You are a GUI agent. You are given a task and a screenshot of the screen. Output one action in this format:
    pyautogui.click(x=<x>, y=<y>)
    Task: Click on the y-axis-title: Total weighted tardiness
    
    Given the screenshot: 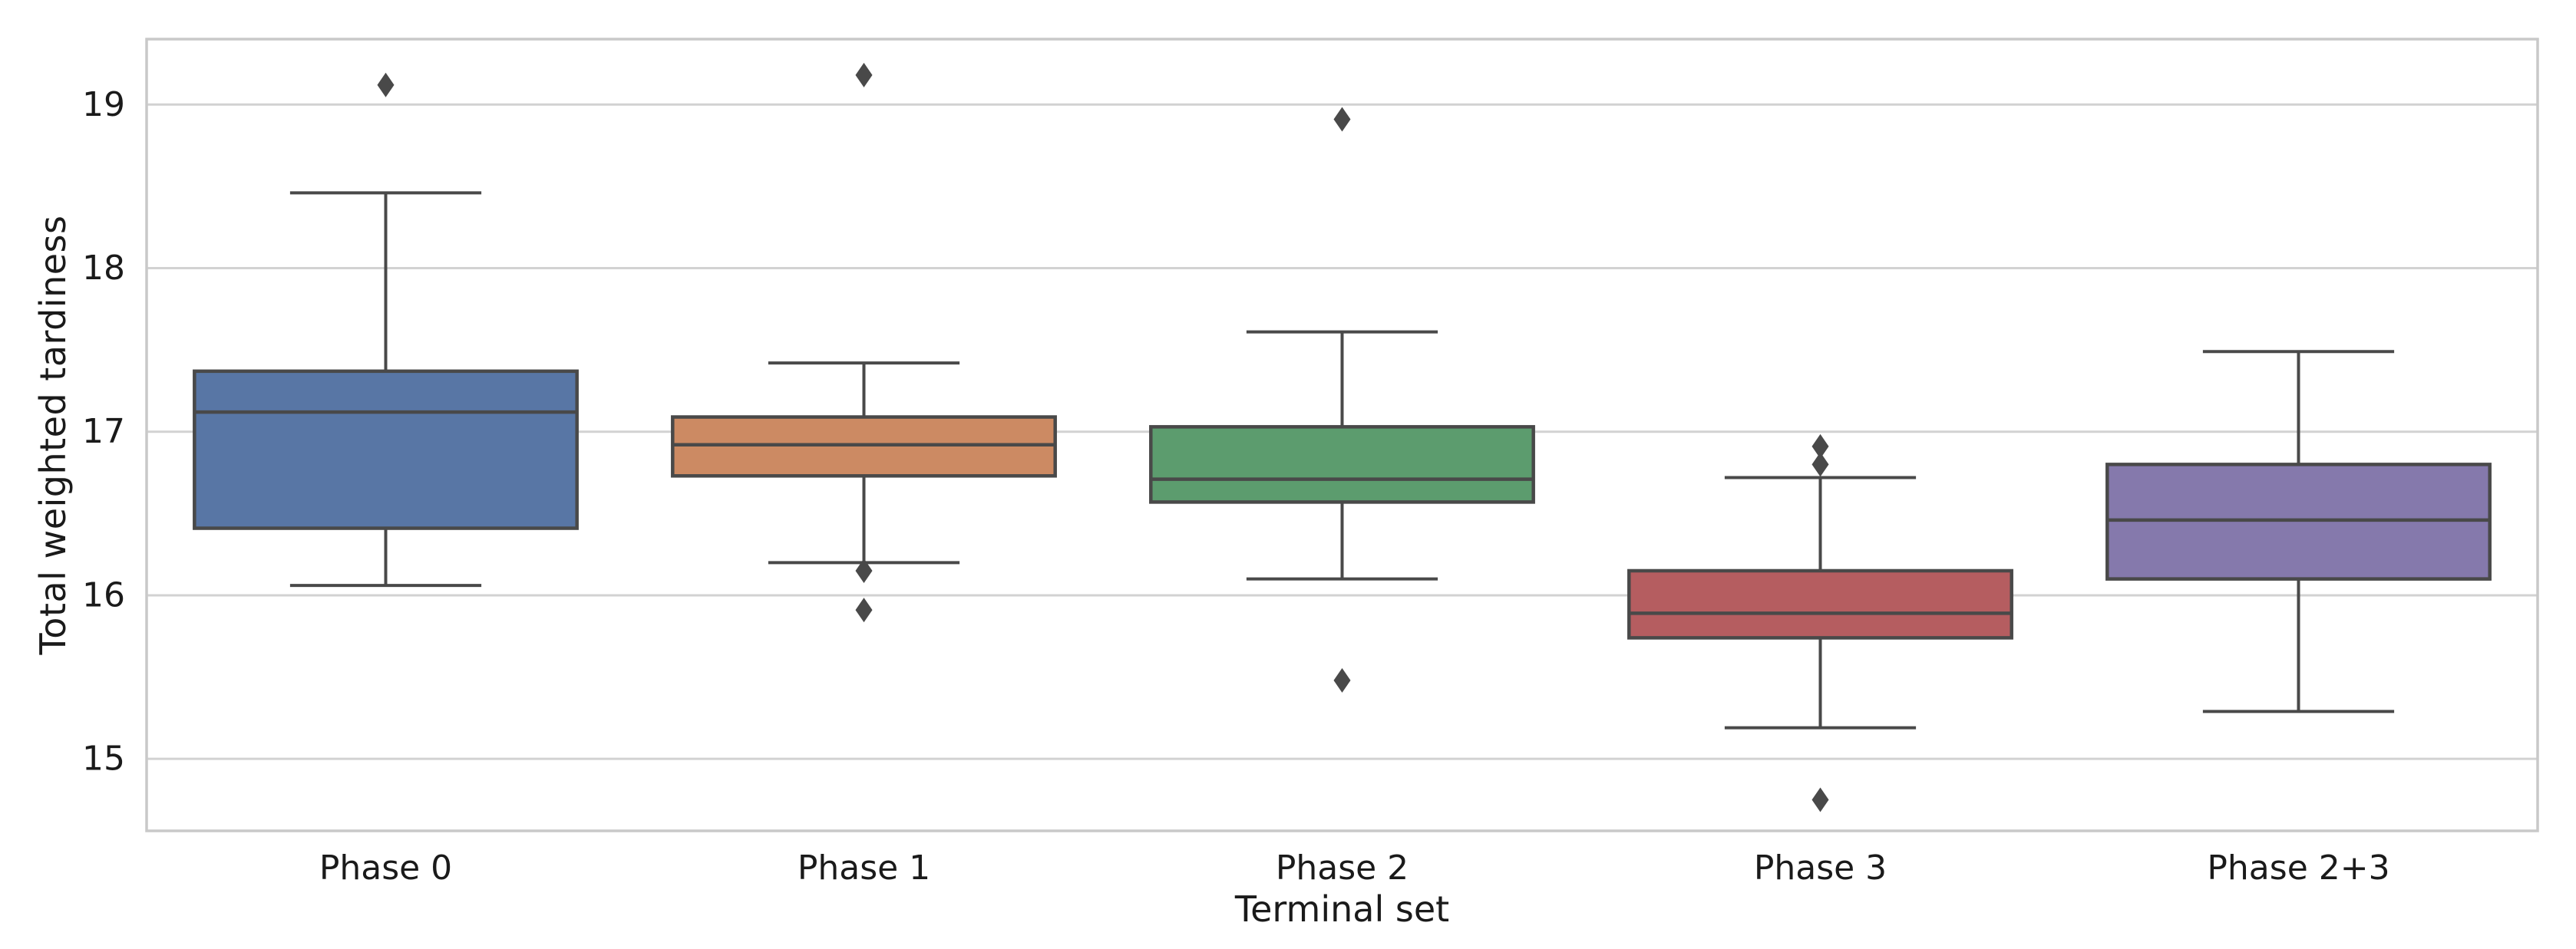 What is the action you would take?
    pyautogui.click(x=53, y=435)
    